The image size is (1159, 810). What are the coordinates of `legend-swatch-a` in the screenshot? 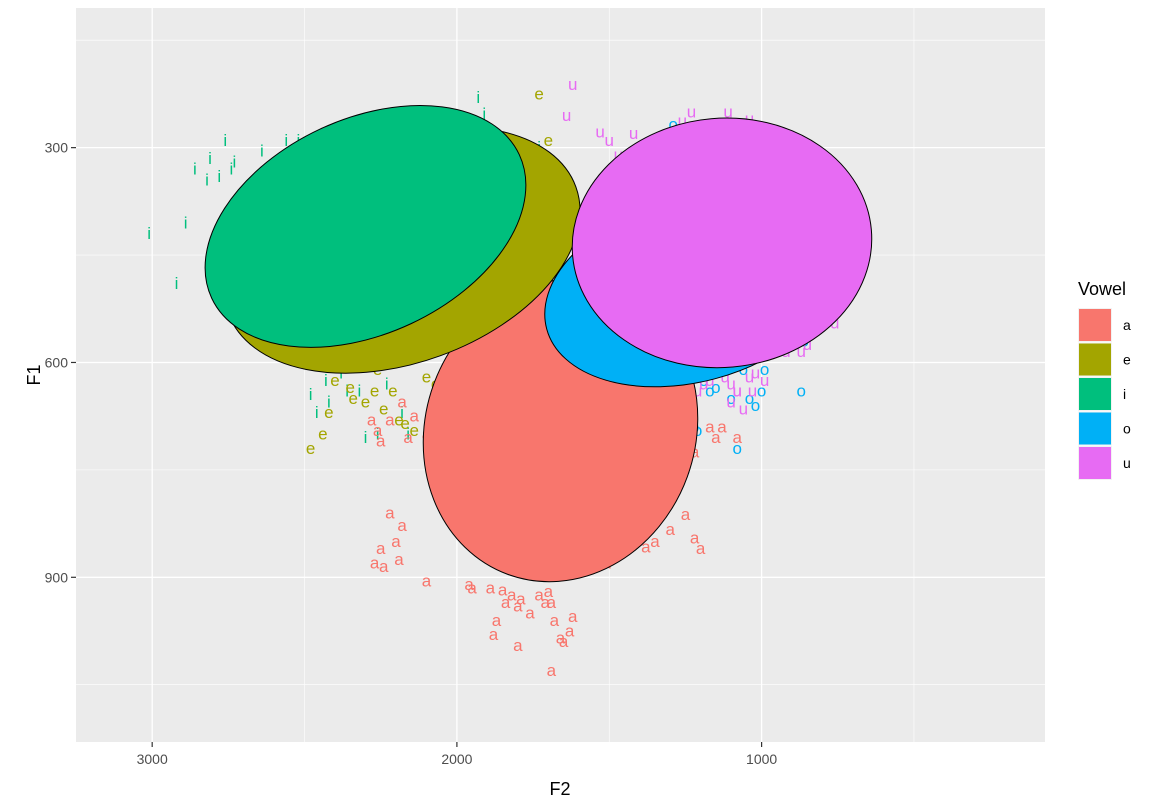 It's located at (1095, 325).